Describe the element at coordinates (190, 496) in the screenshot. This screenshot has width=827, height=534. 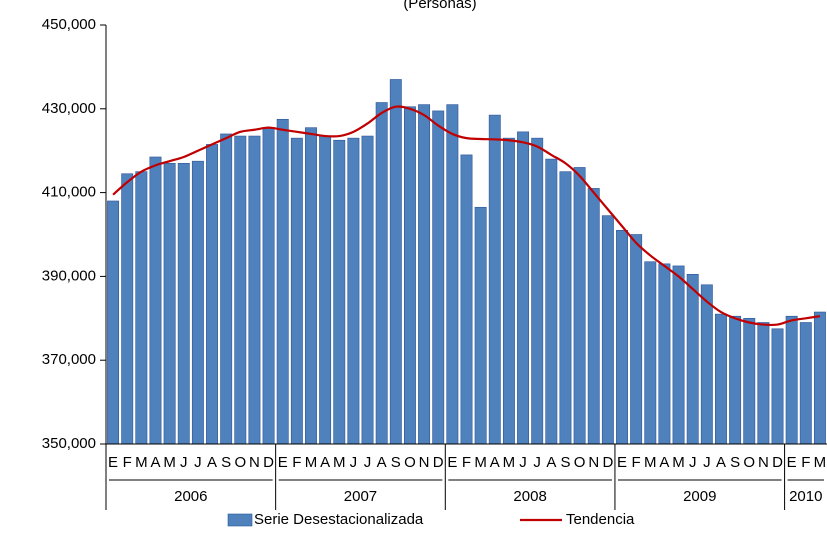
I see `year-label: 2006` at that location.